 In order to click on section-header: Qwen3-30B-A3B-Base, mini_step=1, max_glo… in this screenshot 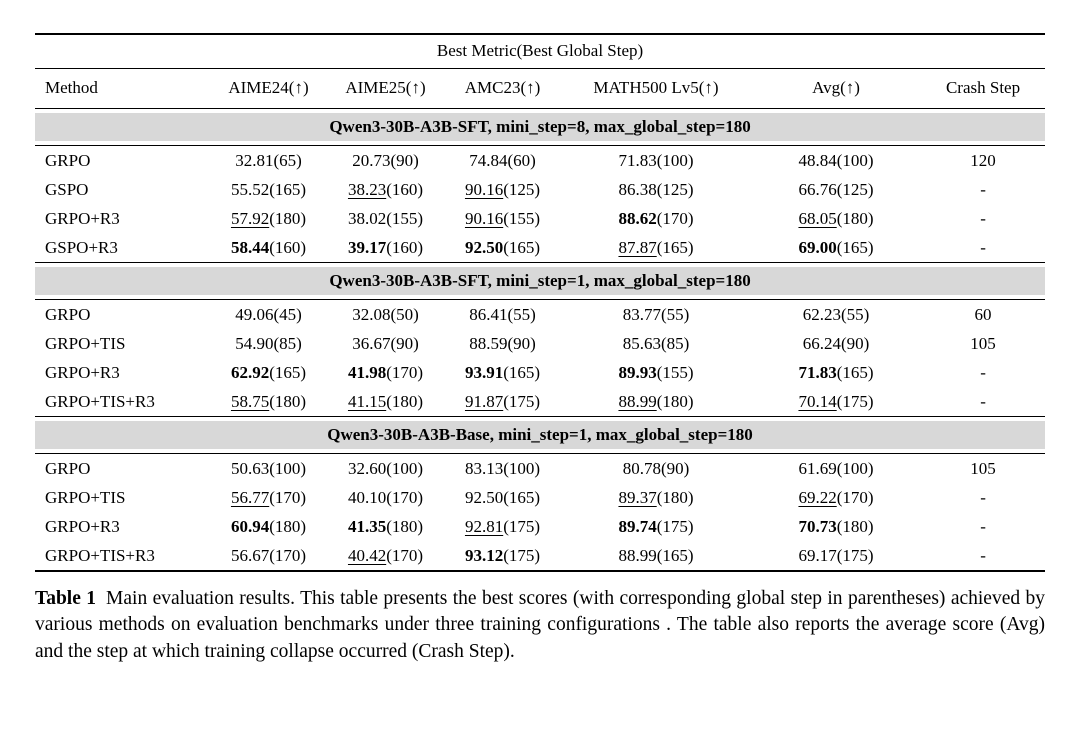, I will do `click(540, 435)`.